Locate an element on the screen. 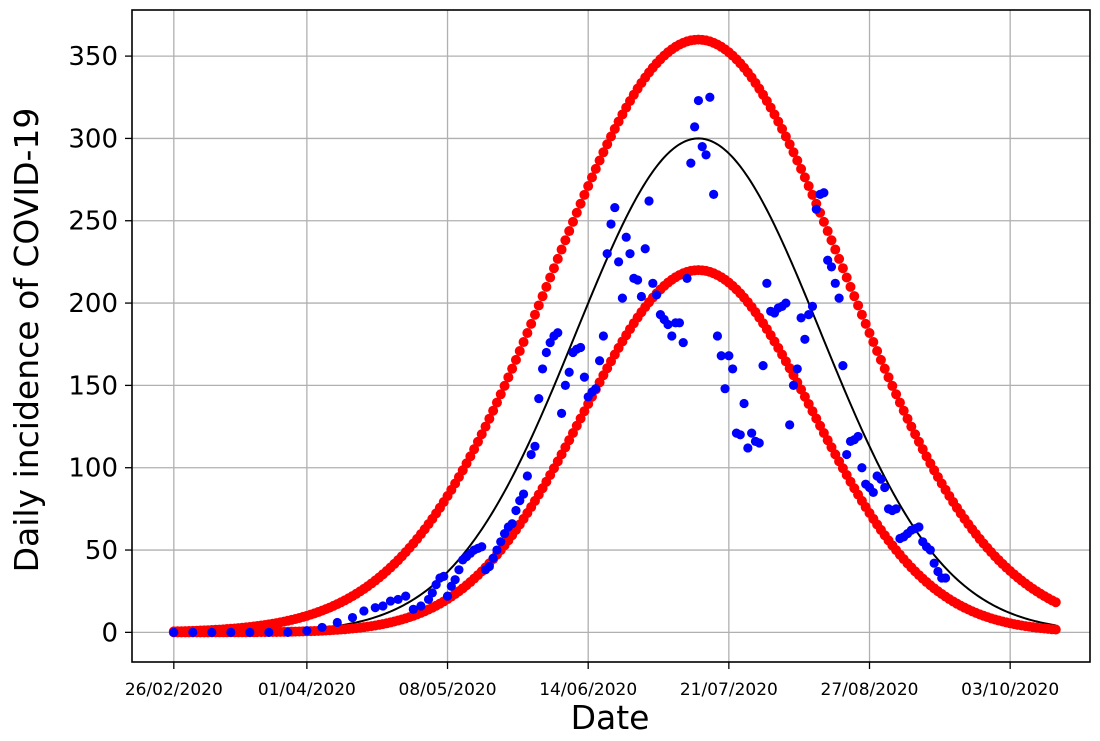  y-tick-label: 50 is located at coordinates (101, 551).